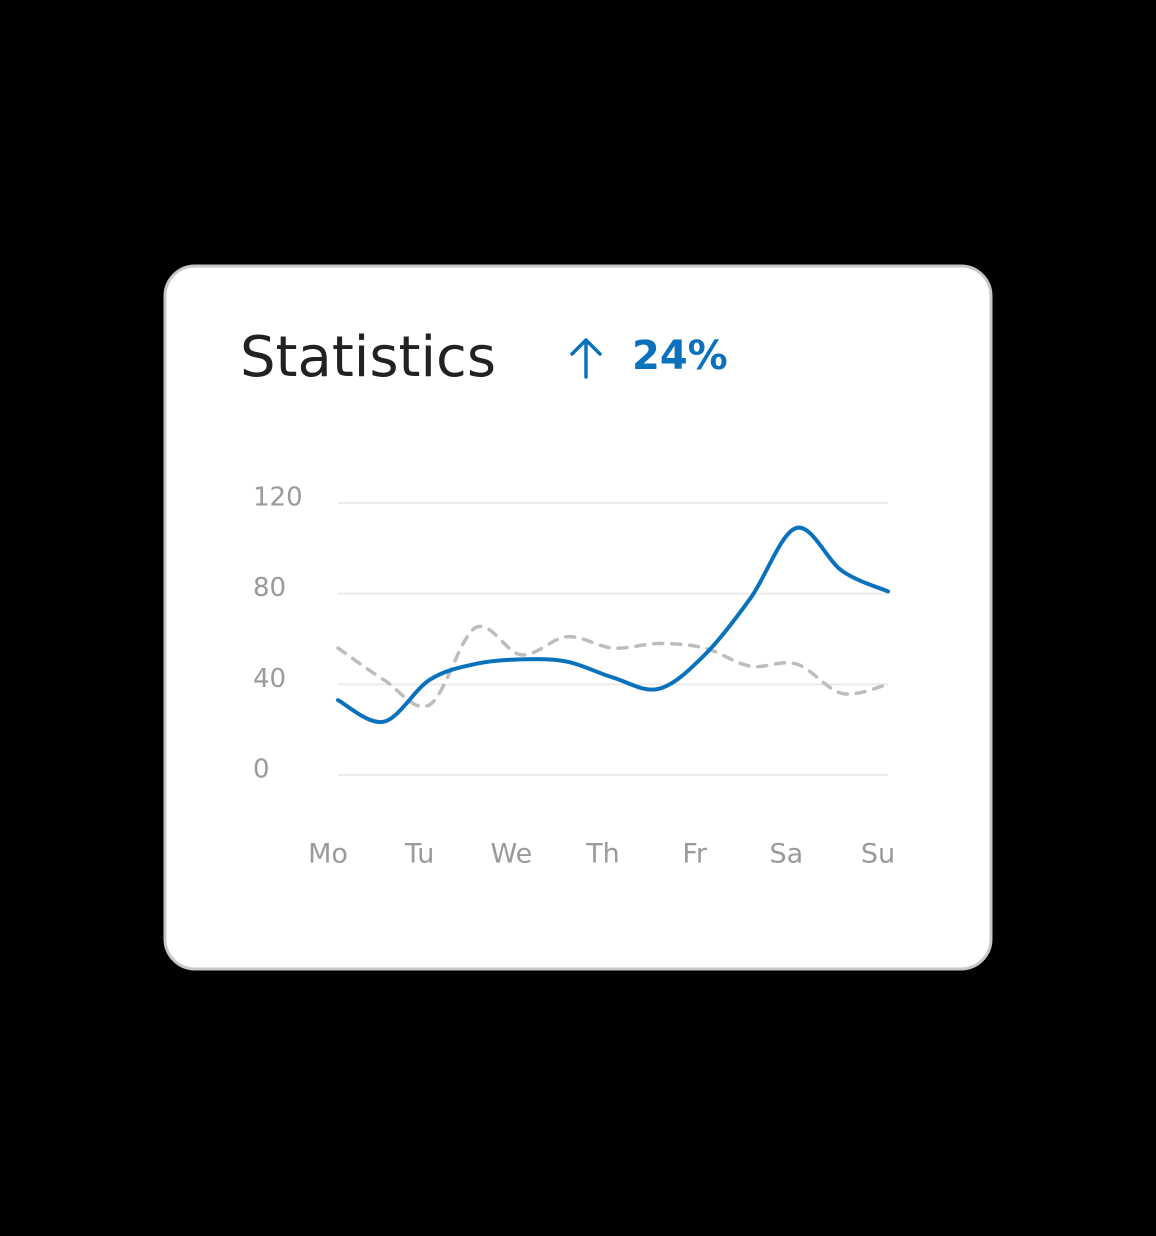 This screenshot has height=1236, width=1156. Describe the element at coordinates (695, 854) in the screenshot. I see `x-tick-label: Fr` at that location.